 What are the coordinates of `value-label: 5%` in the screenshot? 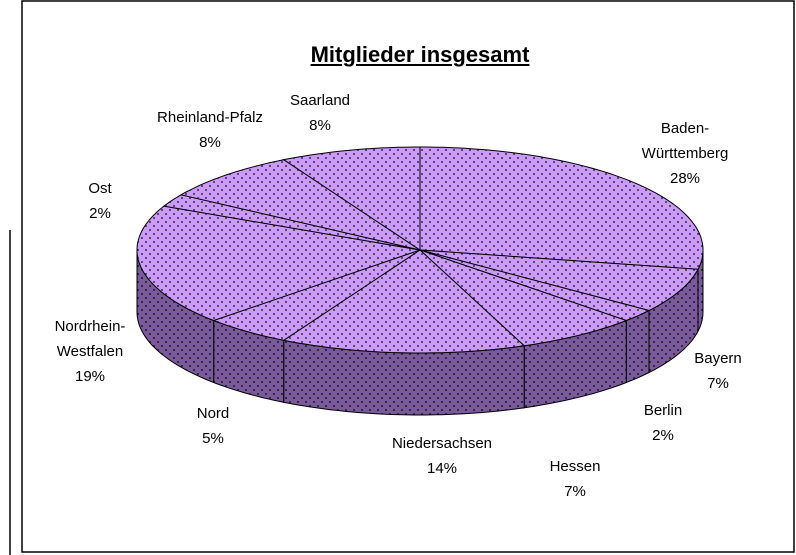 It's located at (213, 438).